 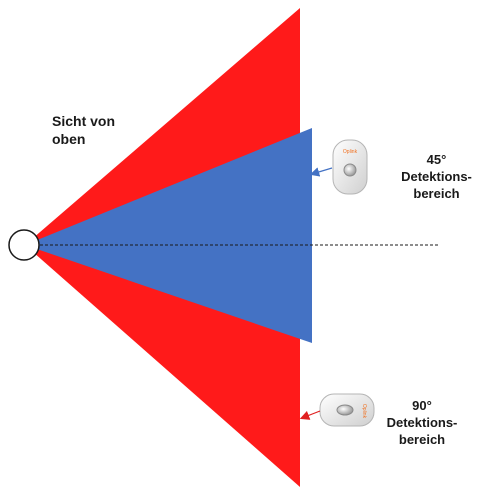 What do you see at coordinates (310, 415) in the screenshot?
I see `sensor-90-arrow` at bounding box center [310, 415].